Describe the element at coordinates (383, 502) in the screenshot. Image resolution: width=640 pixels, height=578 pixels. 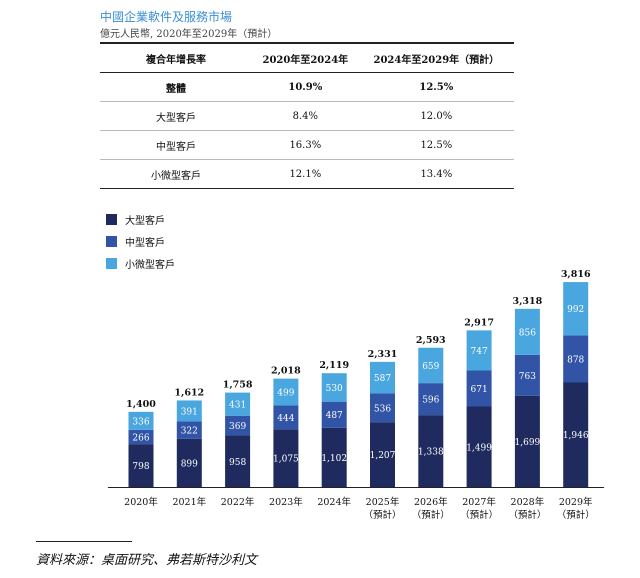
I see `x-tick-label: 2025年` at that location.